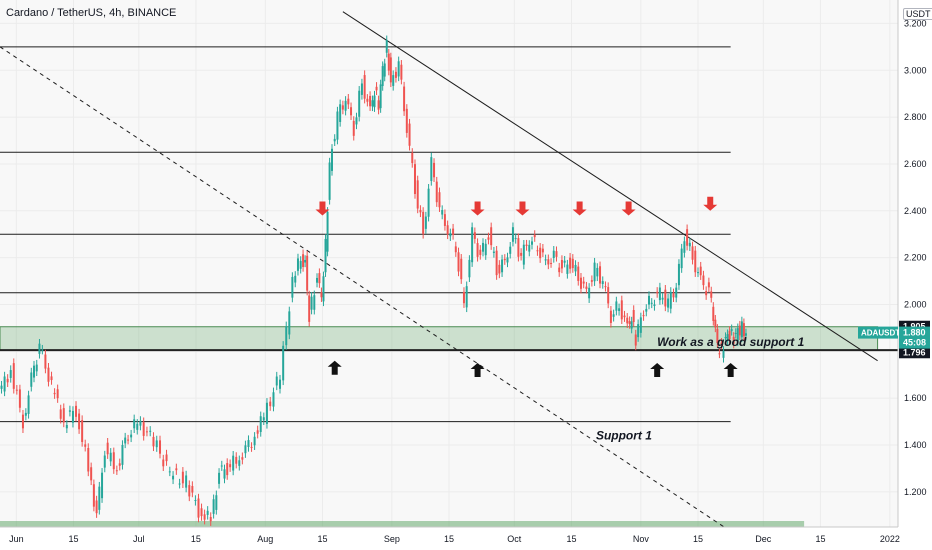  What do you see at coordinates (915, 164) in the screenshot?
I see `y-tick-label: 2.600` at bounding box center [915, 164].